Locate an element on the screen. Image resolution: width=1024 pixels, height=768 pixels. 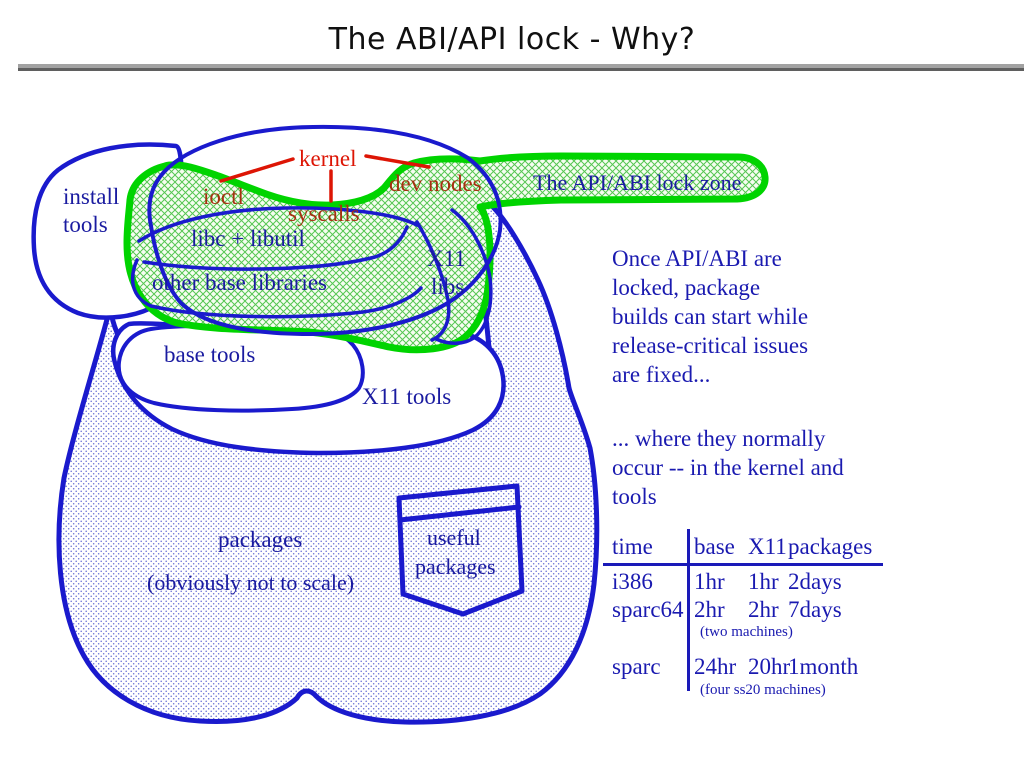
other-base-libraries-label: other base libraries is located at coordinates (239, 282).